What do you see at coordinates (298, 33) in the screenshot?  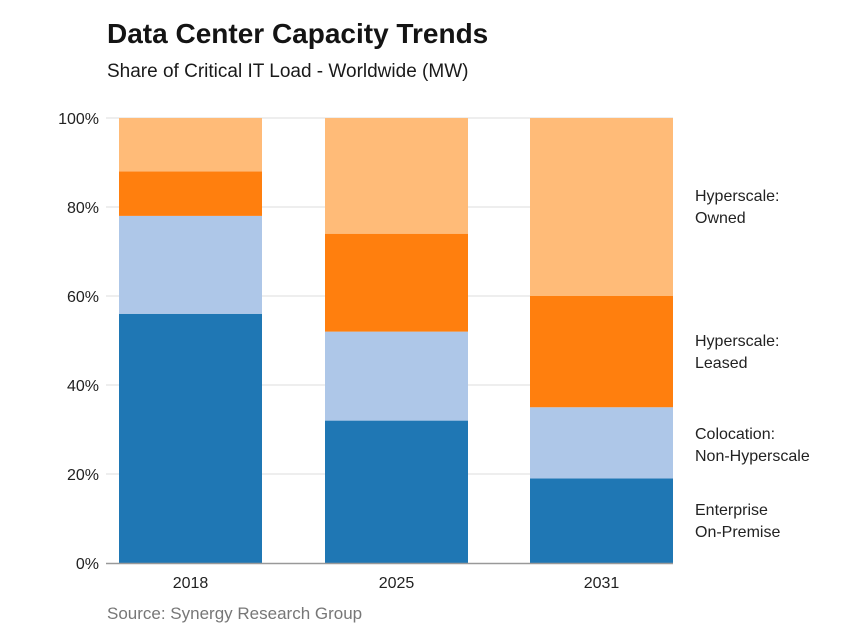 I see `chart-title: Data Center Capacity Trends` at bounding box center [298, 33].